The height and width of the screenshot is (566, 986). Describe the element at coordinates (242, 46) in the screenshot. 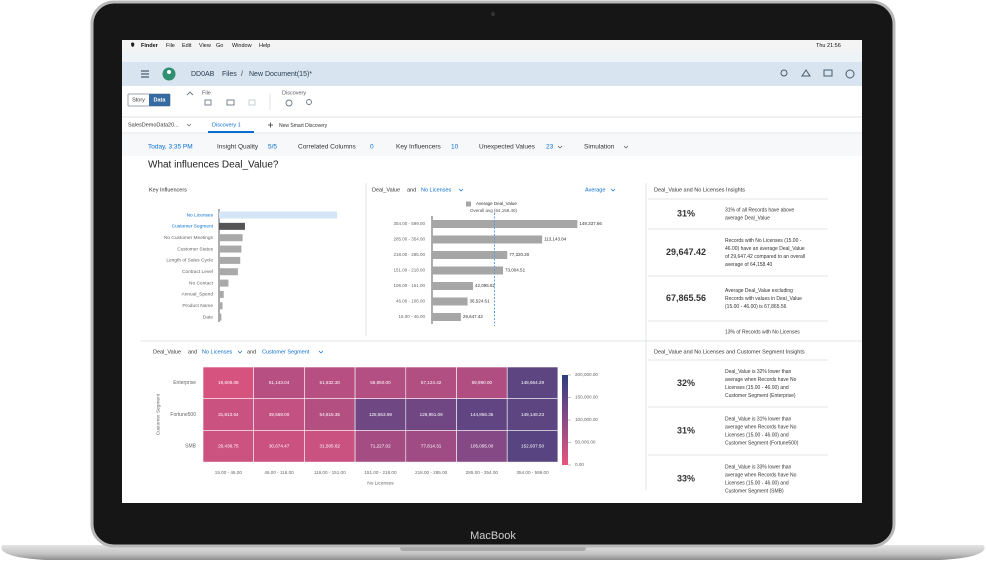

I see `menu-item: Window` at that location.